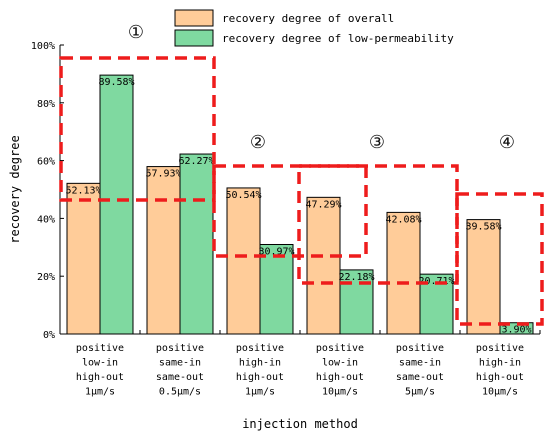  What do you see at coordinates (308, 18) in the screenshot?
I see `legend-label: recovery degree of overall` at bounding box center [308, 18].